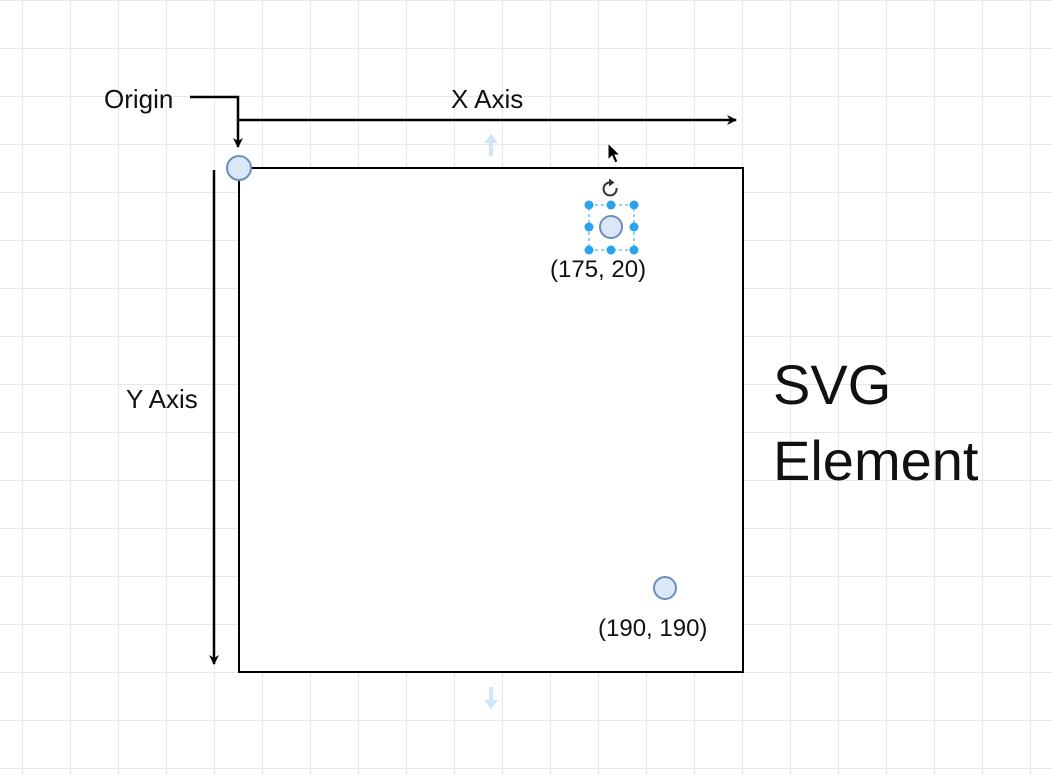 This screenshot has width=1052, height=775. I want to click on mouse-cursor-icon, so click(614, 152).